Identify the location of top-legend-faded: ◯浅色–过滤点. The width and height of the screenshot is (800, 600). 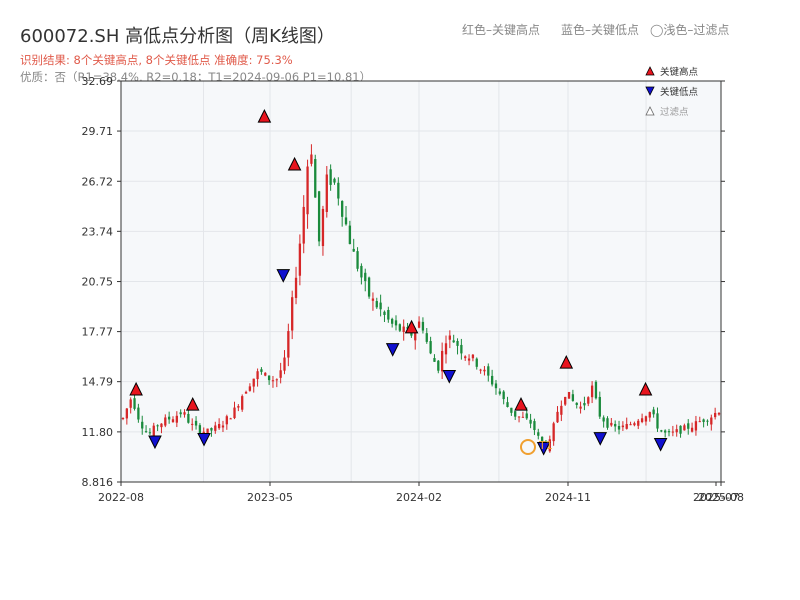
(690, 30).